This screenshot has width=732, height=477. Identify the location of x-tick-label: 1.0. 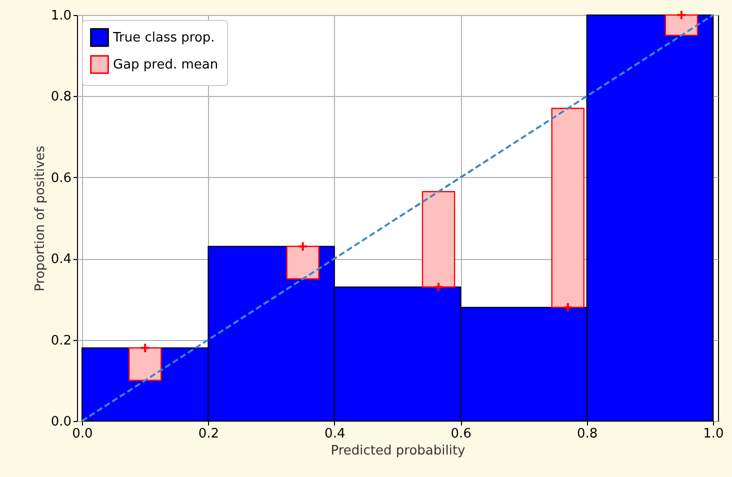
(713, 434).